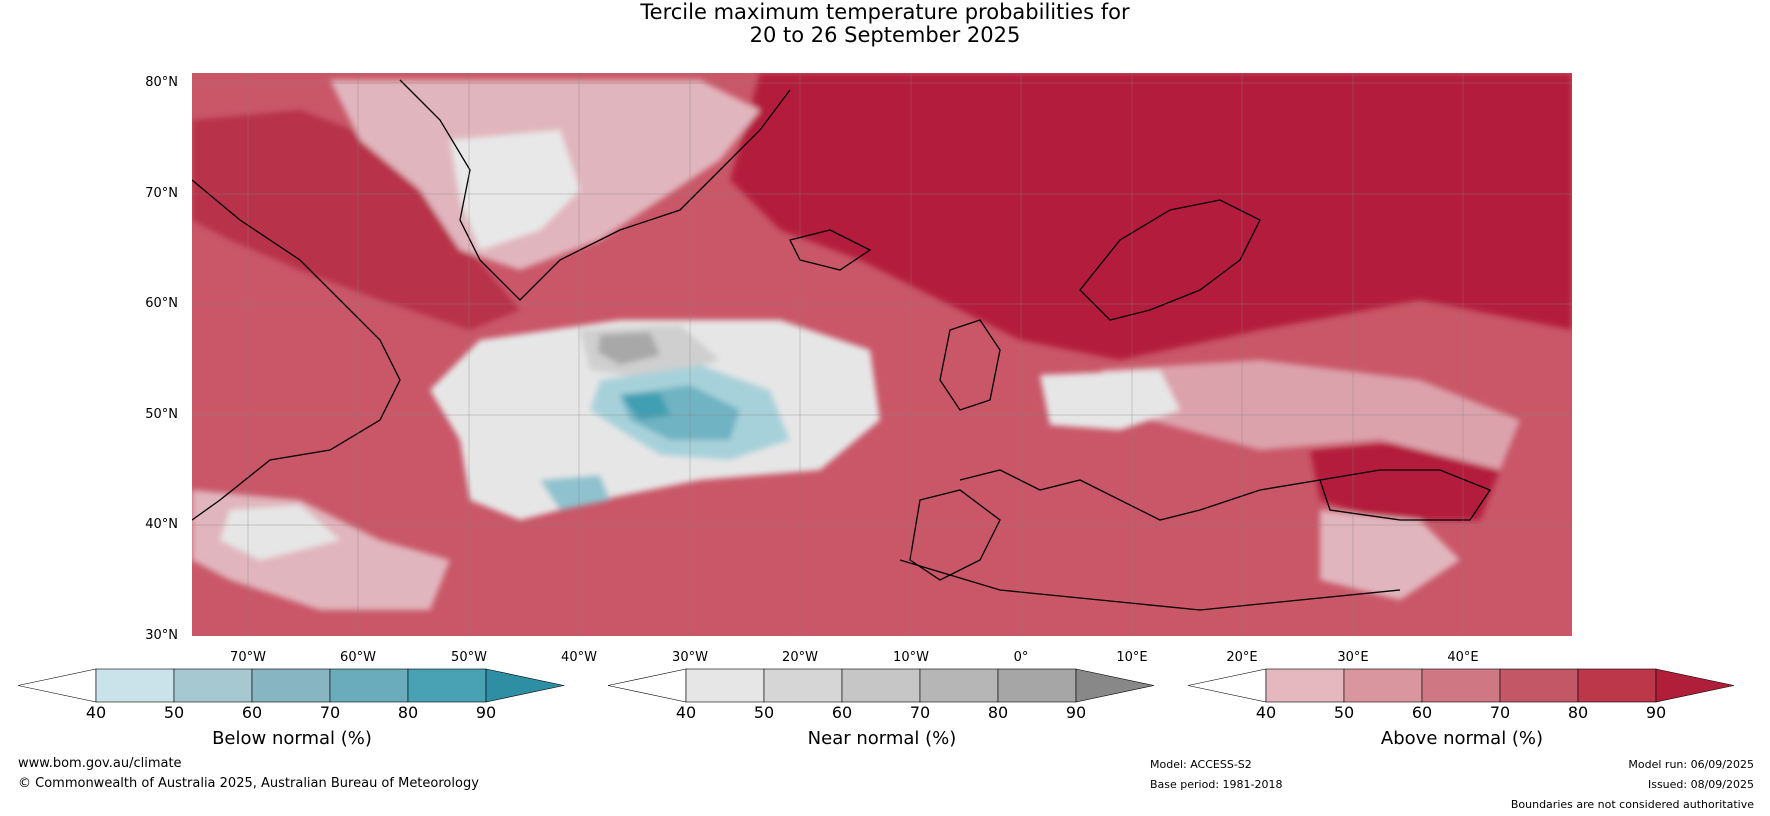 This screenshot has height=816, width=1770. What do you see at coordinates (911, 657) in the screenshot?
I see `lon-tick-10w: 10°W` at bounding box center [911, 657].